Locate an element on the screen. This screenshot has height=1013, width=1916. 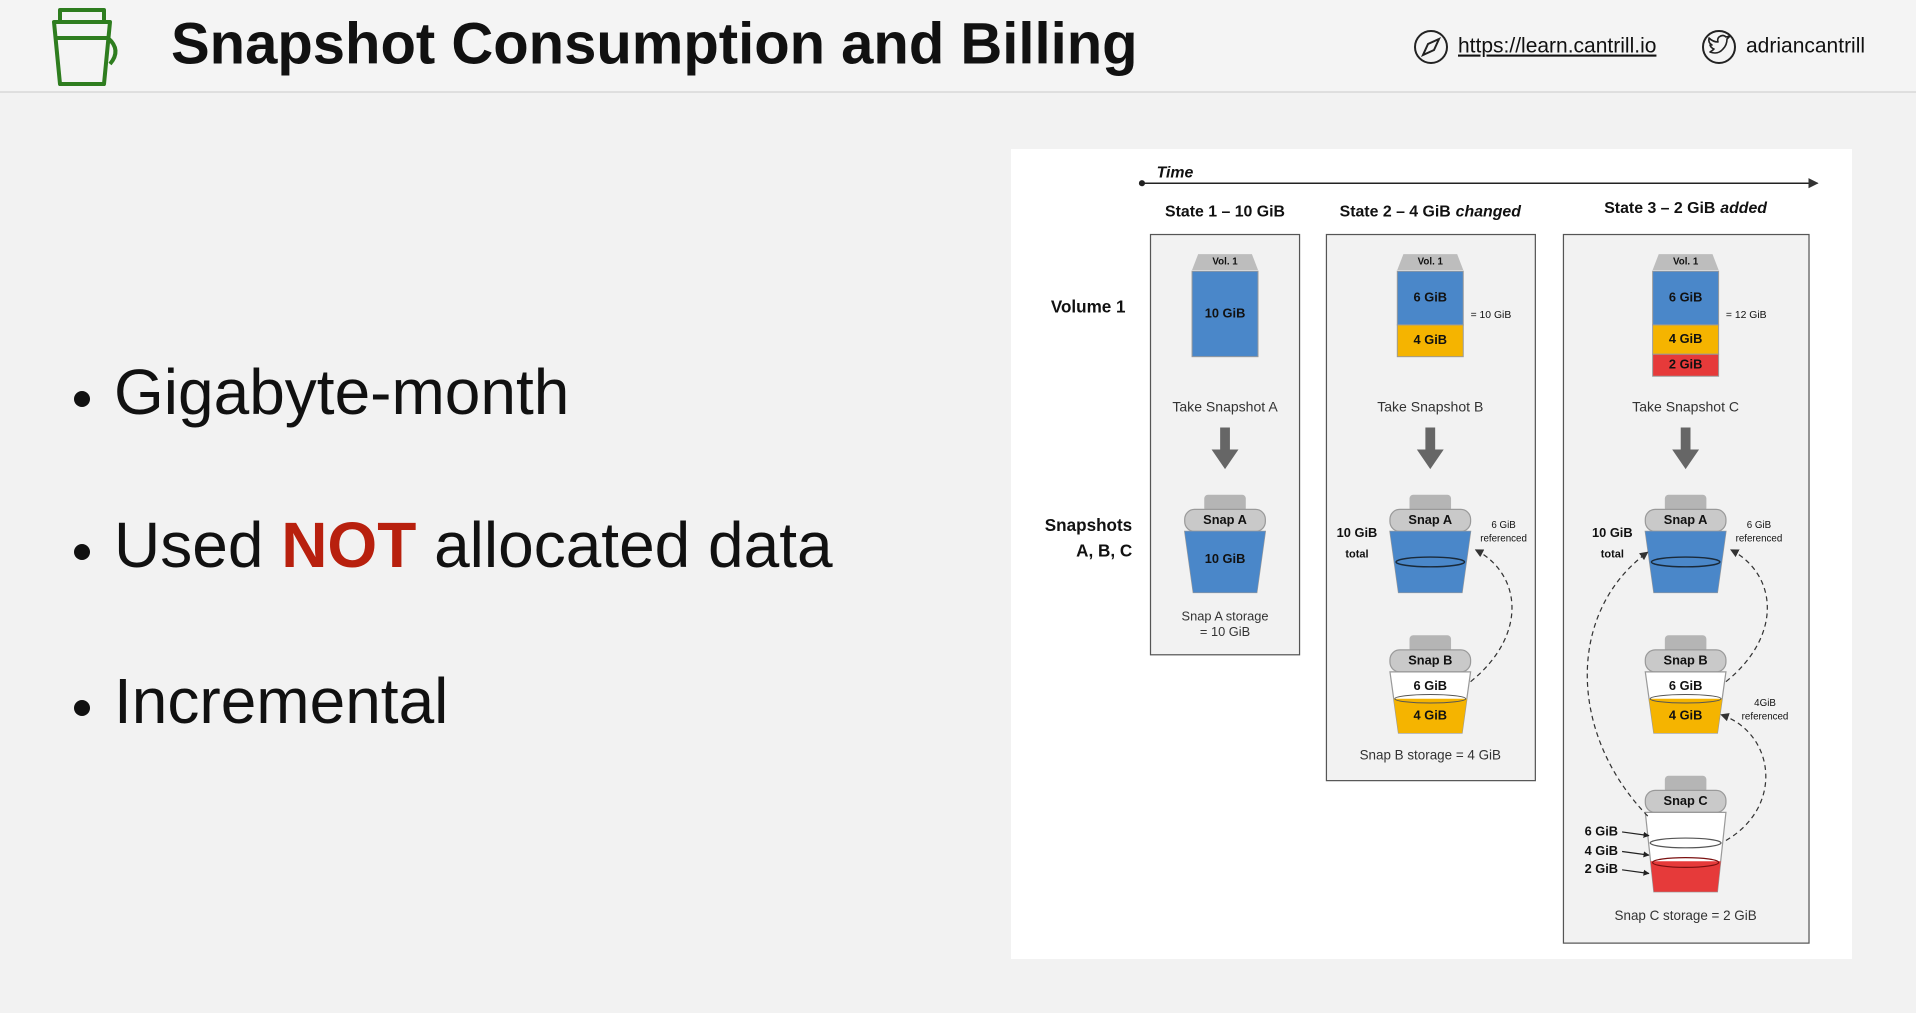
state-title-text: State 2 – 4 GiB is located at coordinates (1395, 212).